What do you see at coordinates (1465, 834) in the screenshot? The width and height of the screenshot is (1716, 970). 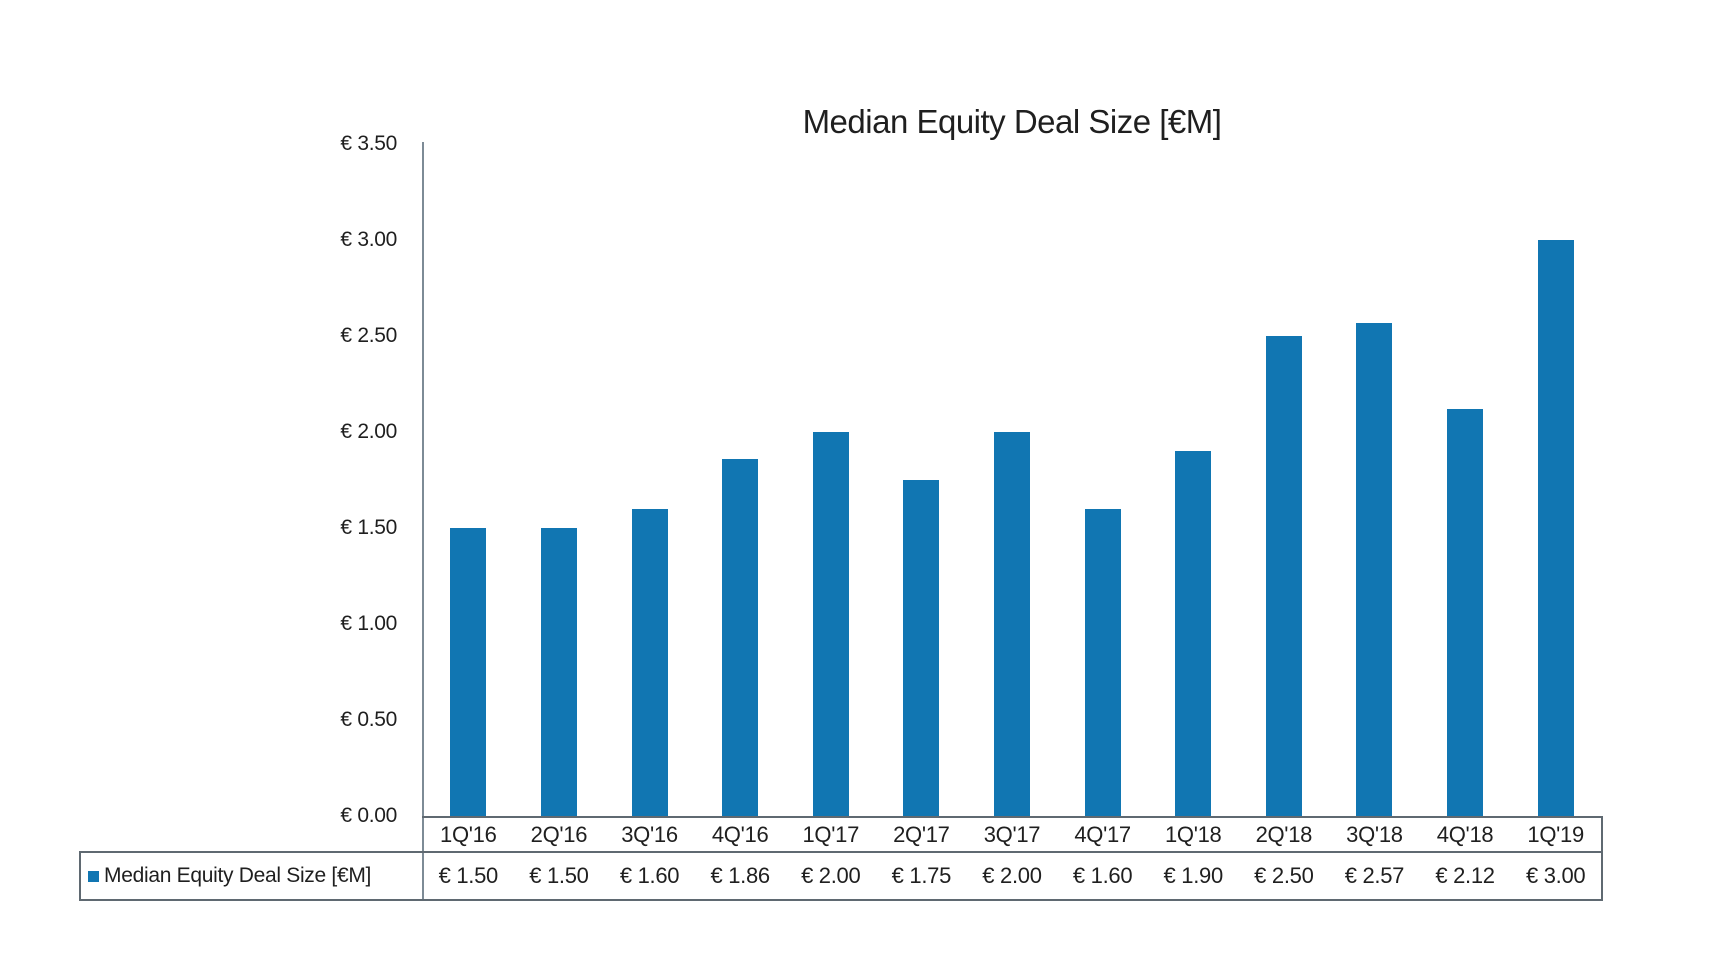 I see `x-axis-label: 4Q'18` at bounding box center [1465, 834].